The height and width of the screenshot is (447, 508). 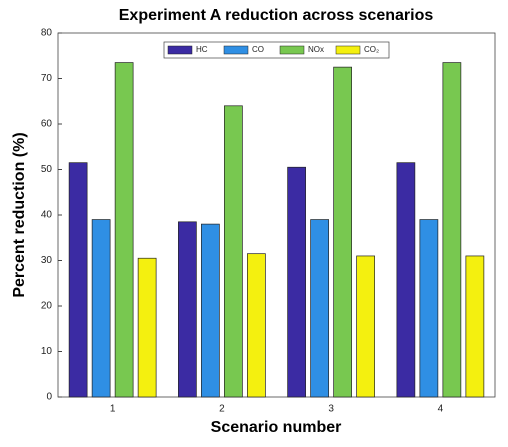 I want to click on legend-box, so click(x=276, y=50).